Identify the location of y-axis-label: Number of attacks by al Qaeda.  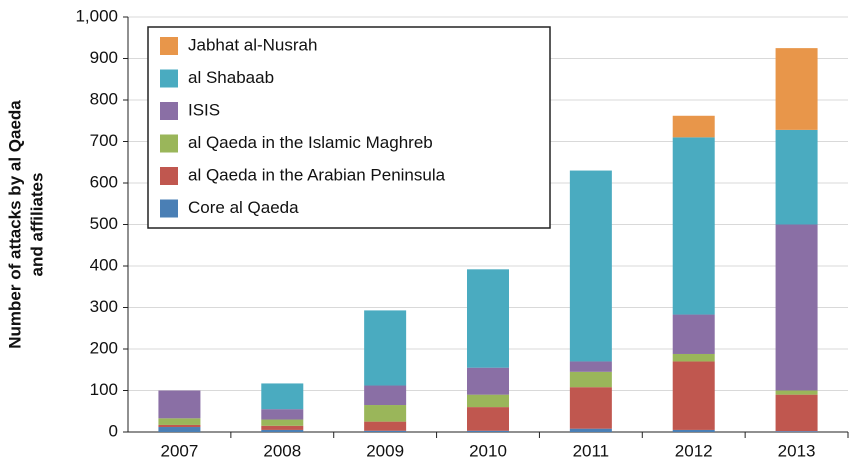
(14, 224).